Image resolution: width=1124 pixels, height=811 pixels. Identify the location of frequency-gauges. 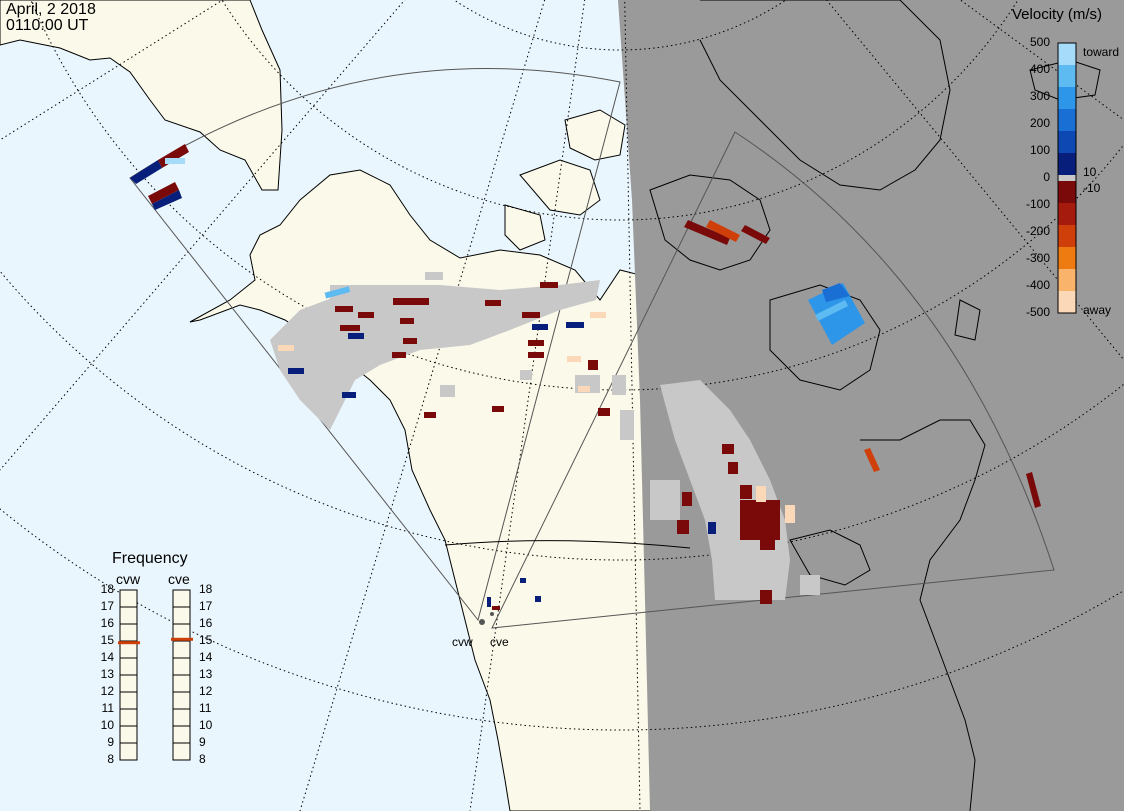
(155, 675).